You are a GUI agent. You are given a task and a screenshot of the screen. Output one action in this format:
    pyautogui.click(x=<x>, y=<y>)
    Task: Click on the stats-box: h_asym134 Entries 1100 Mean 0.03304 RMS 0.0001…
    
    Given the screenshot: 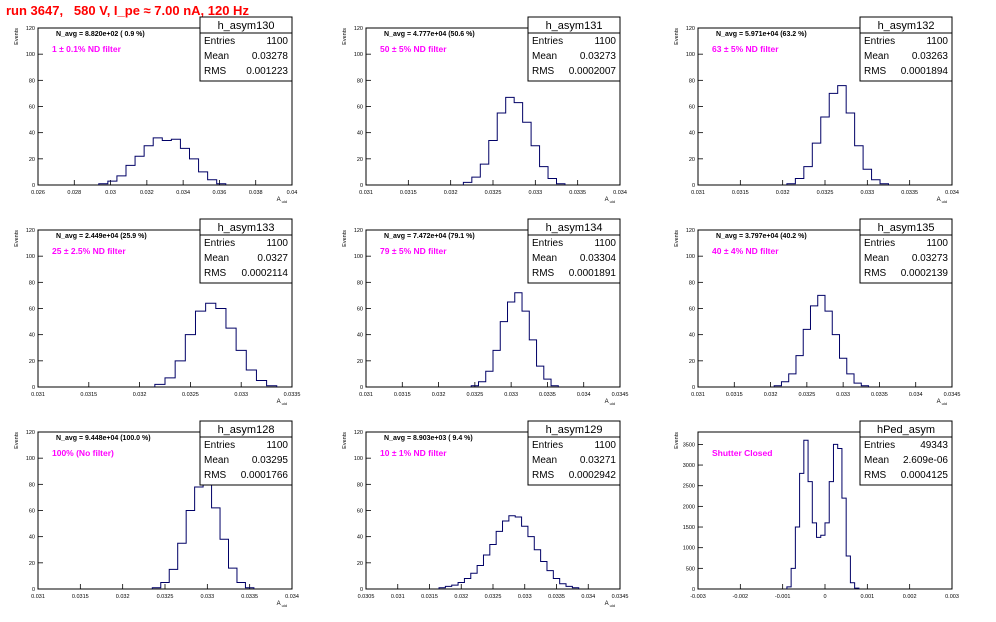 What is the action you would take?
    pyautogui.click(x=574, y=251)
    